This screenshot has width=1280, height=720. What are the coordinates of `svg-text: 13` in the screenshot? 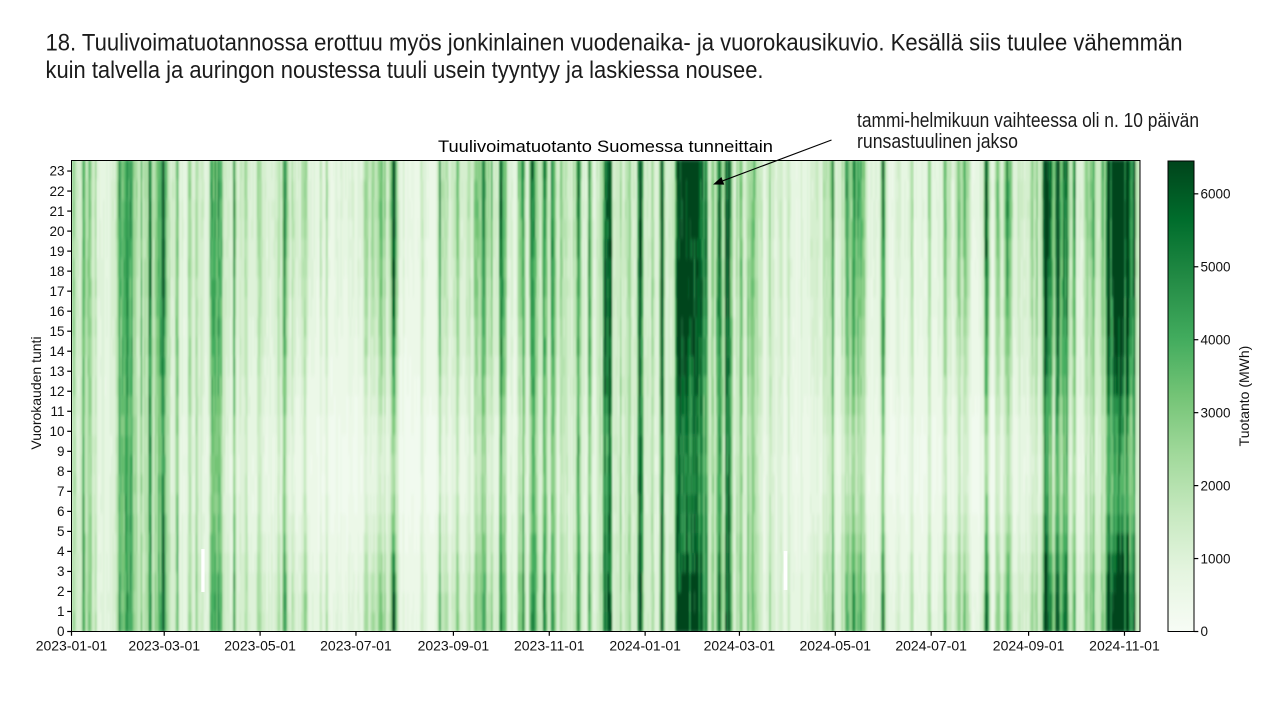 It's located at (56, 371).